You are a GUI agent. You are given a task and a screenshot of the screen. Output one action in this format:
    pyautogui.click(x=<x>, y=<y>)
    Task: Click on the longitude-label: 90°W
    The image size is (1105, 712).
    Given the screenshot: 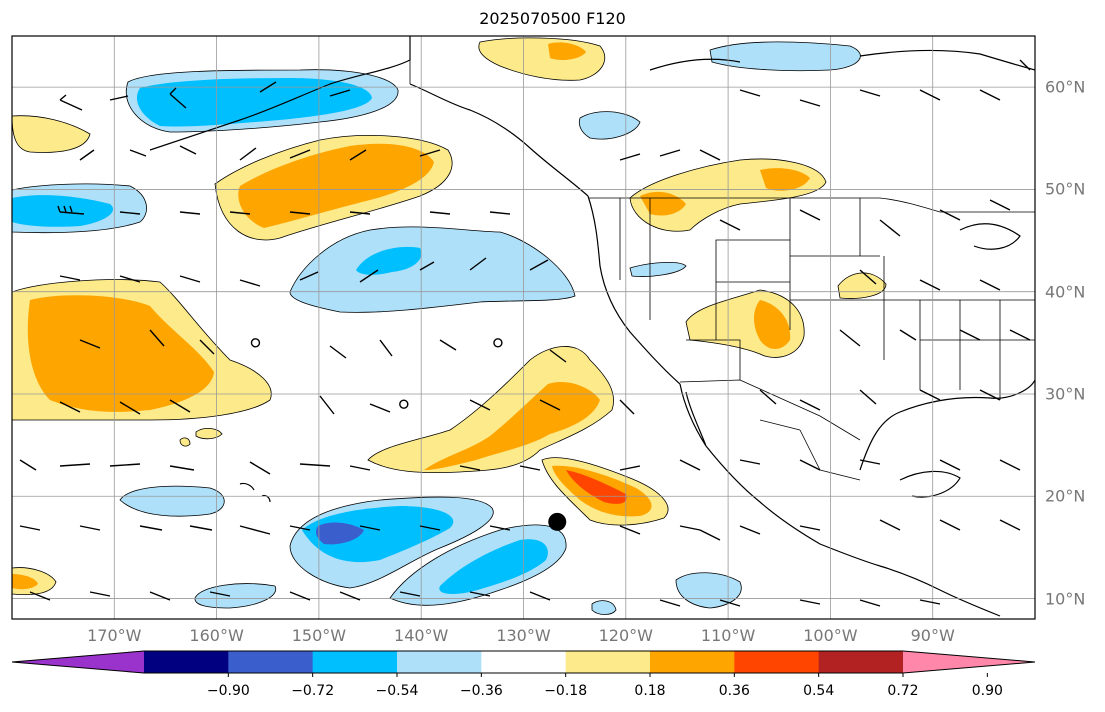 What is the action you would take?
    pyautogui.click(x=932, y=635)
    